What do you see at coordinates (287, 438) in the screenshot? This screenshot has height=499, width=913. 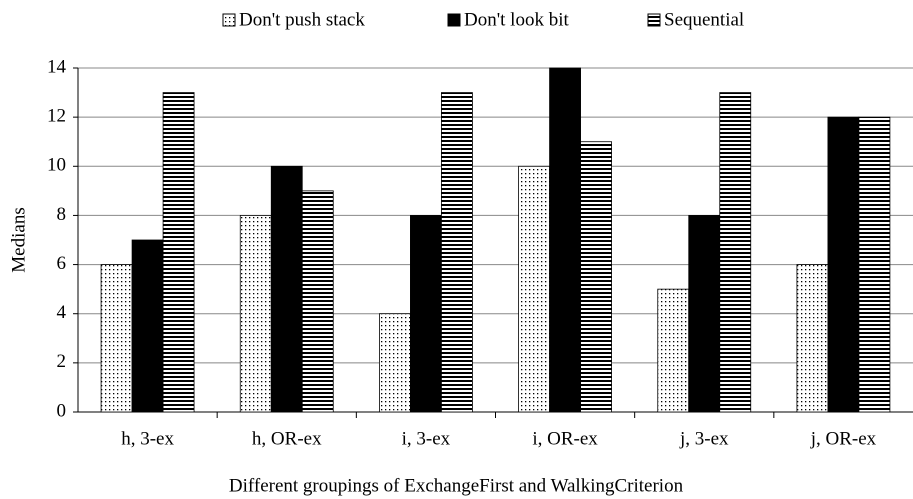 I see `x-tick-label: h, OR-ex` at bounding box center [287, 438].